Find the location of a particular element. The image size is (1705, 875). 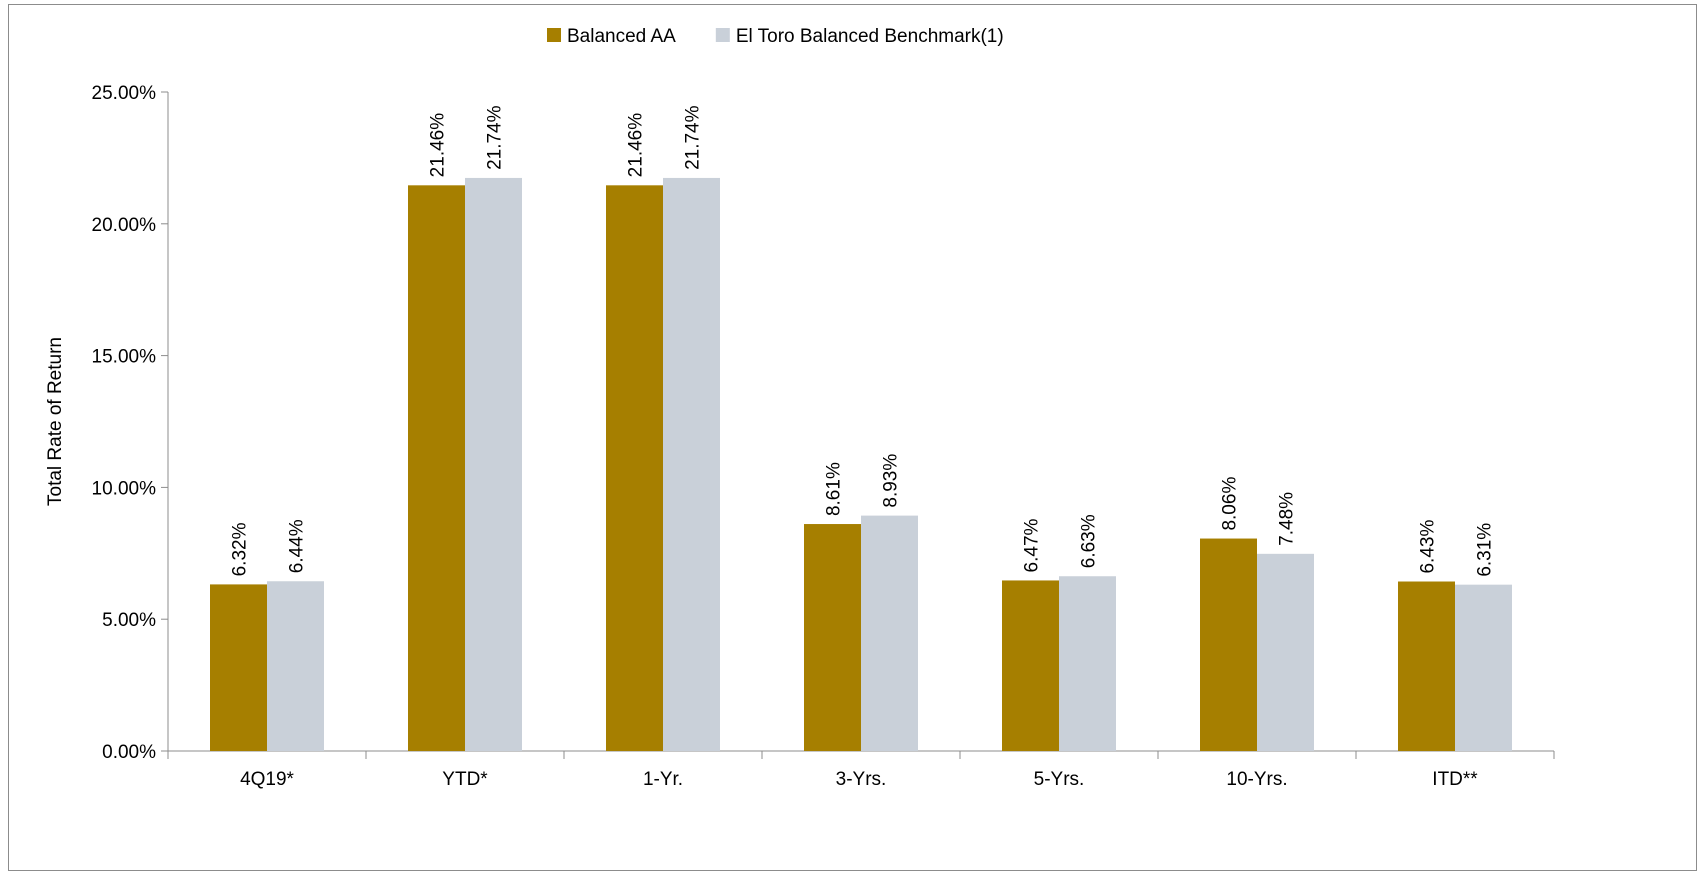

legend: Balanced AA El Toro Balanced Benchmark(1) is located at coordinates (775, 36).